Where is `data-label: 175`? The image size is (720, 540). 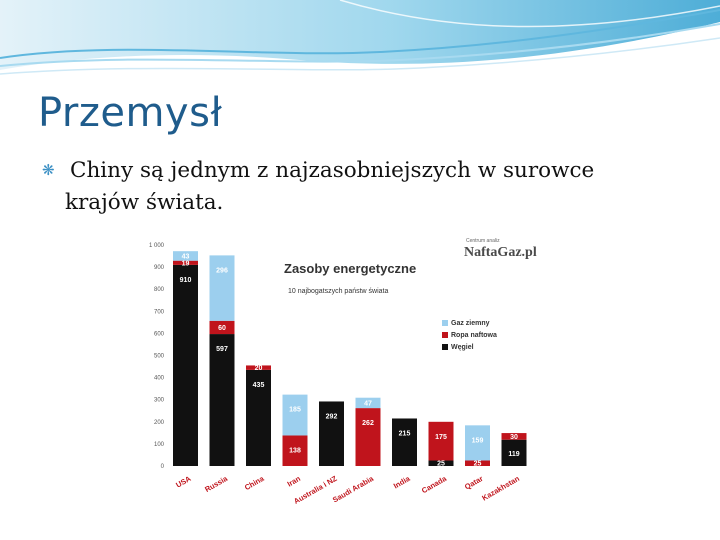
data-label: 175 is located at coordinates (441, 437).